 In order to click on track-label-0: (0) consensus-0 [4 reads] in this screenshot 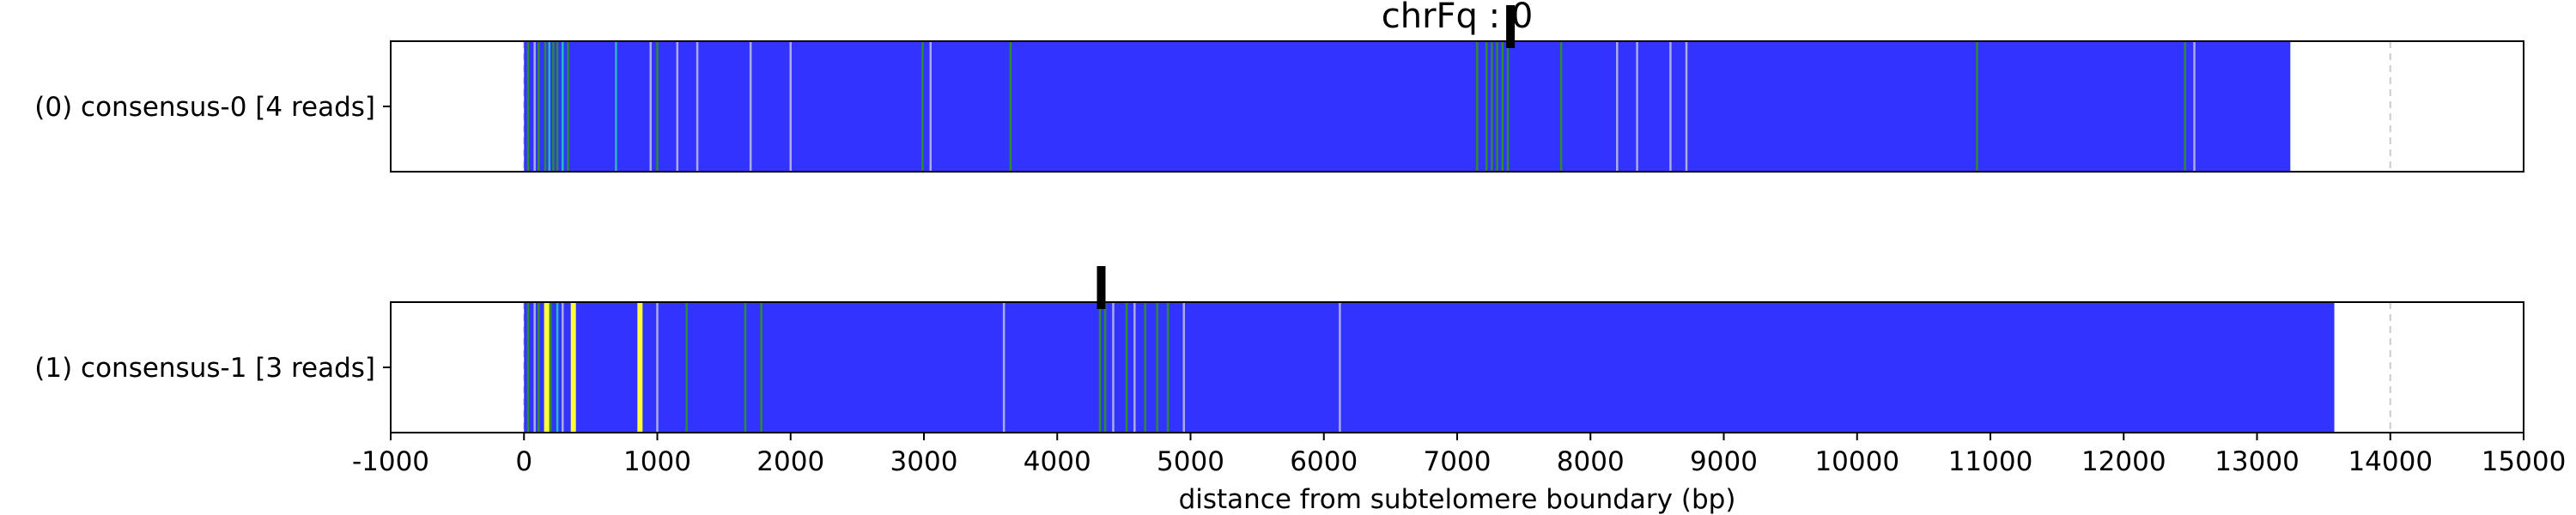, I will do `click(204, 107)`.